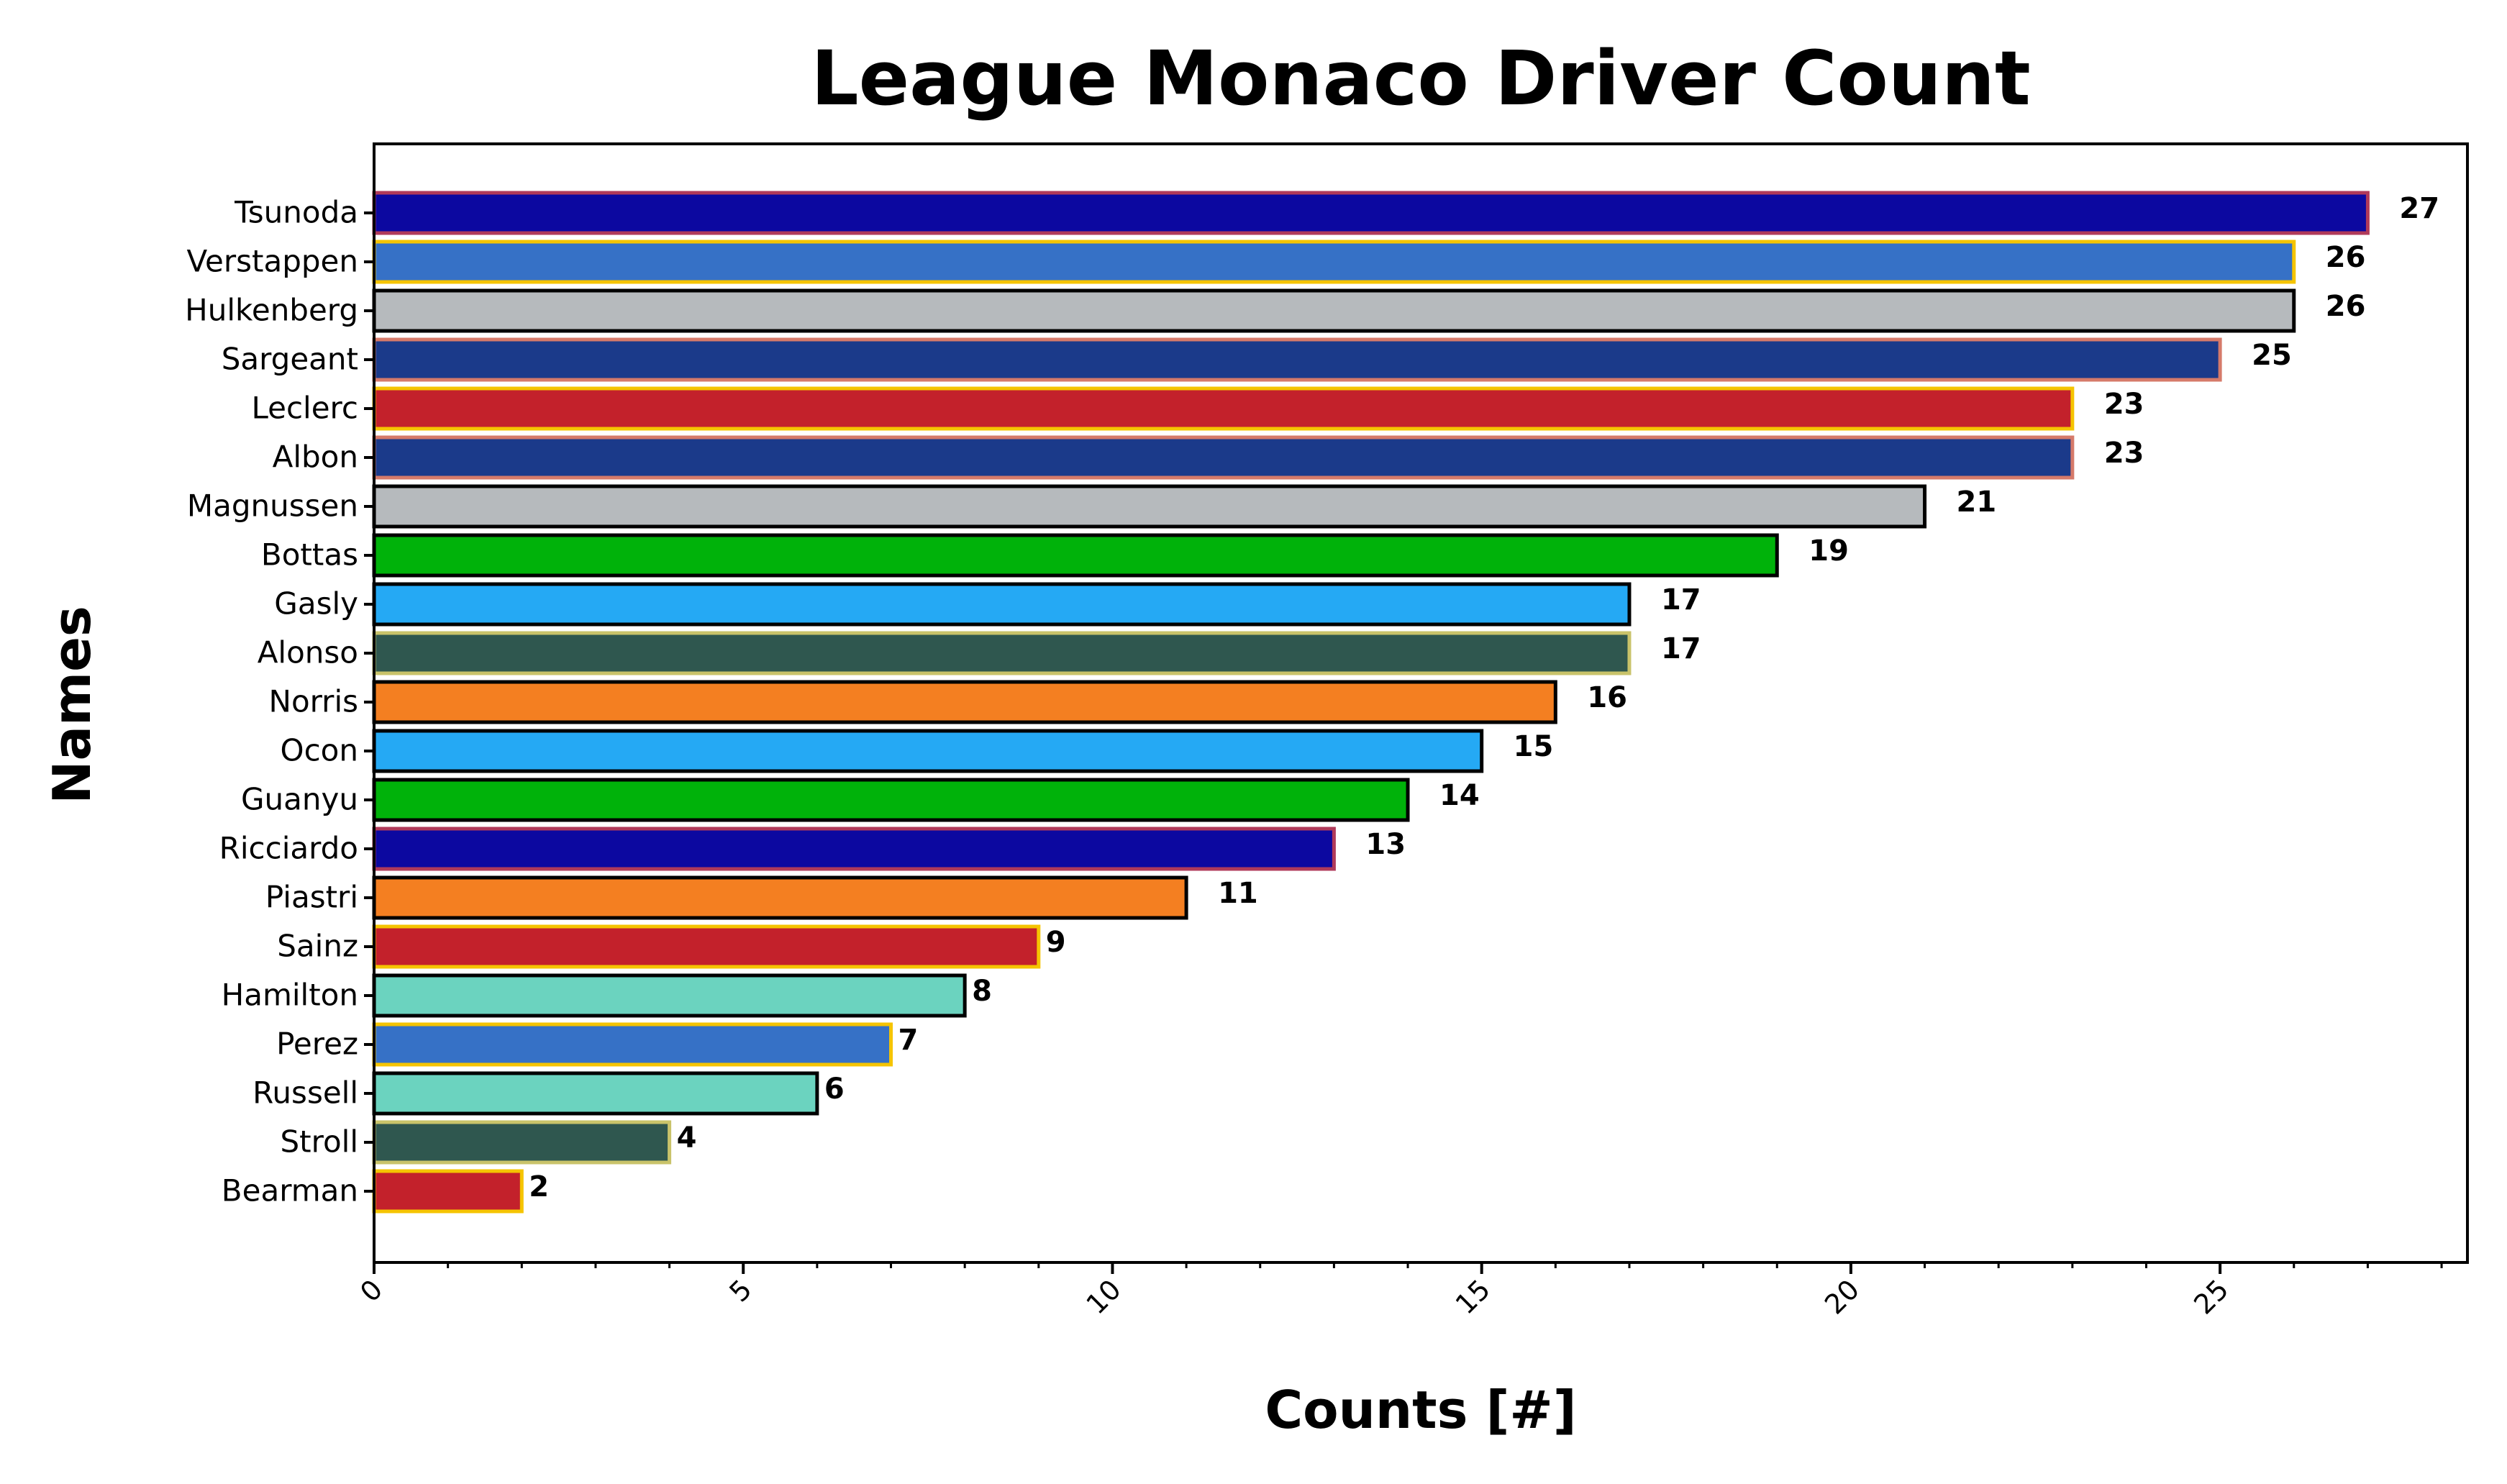 The image size is (2507, 1484). What do you see at coordinates (834, 1089) in the screenshot?
I see `bar-value-label: 6` at bounding box center [834, 1089].